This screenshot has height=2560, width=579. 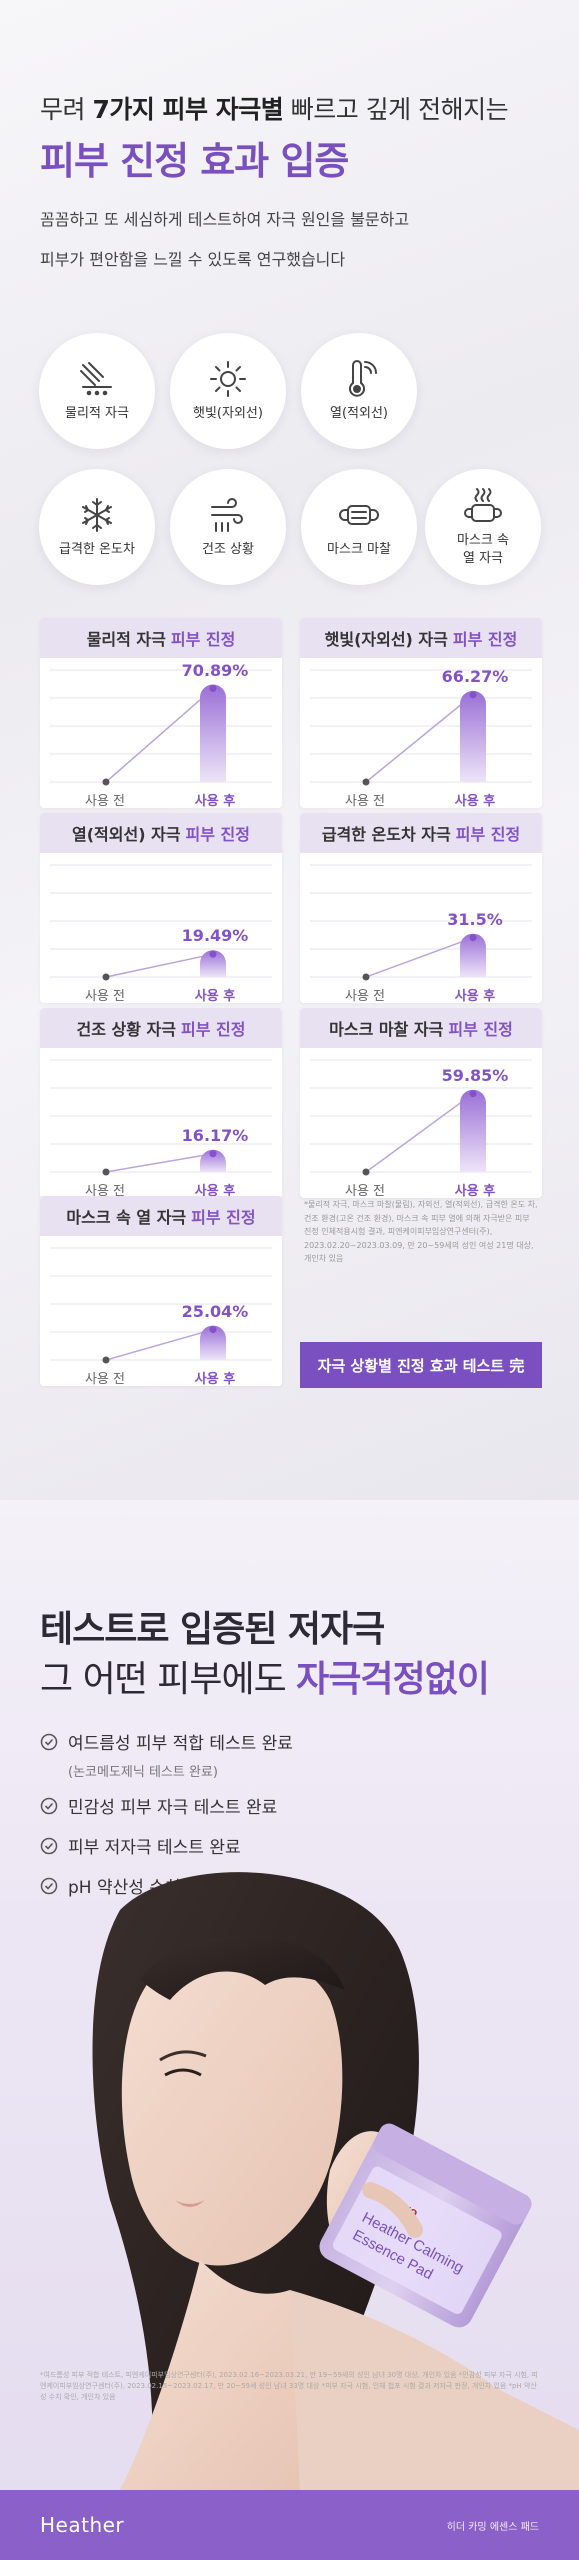 I want to click on result-card: 마스크 속 열 자극 피부 진정 25.04% 사용 전 사용 후, so click(x=161, y=1291).